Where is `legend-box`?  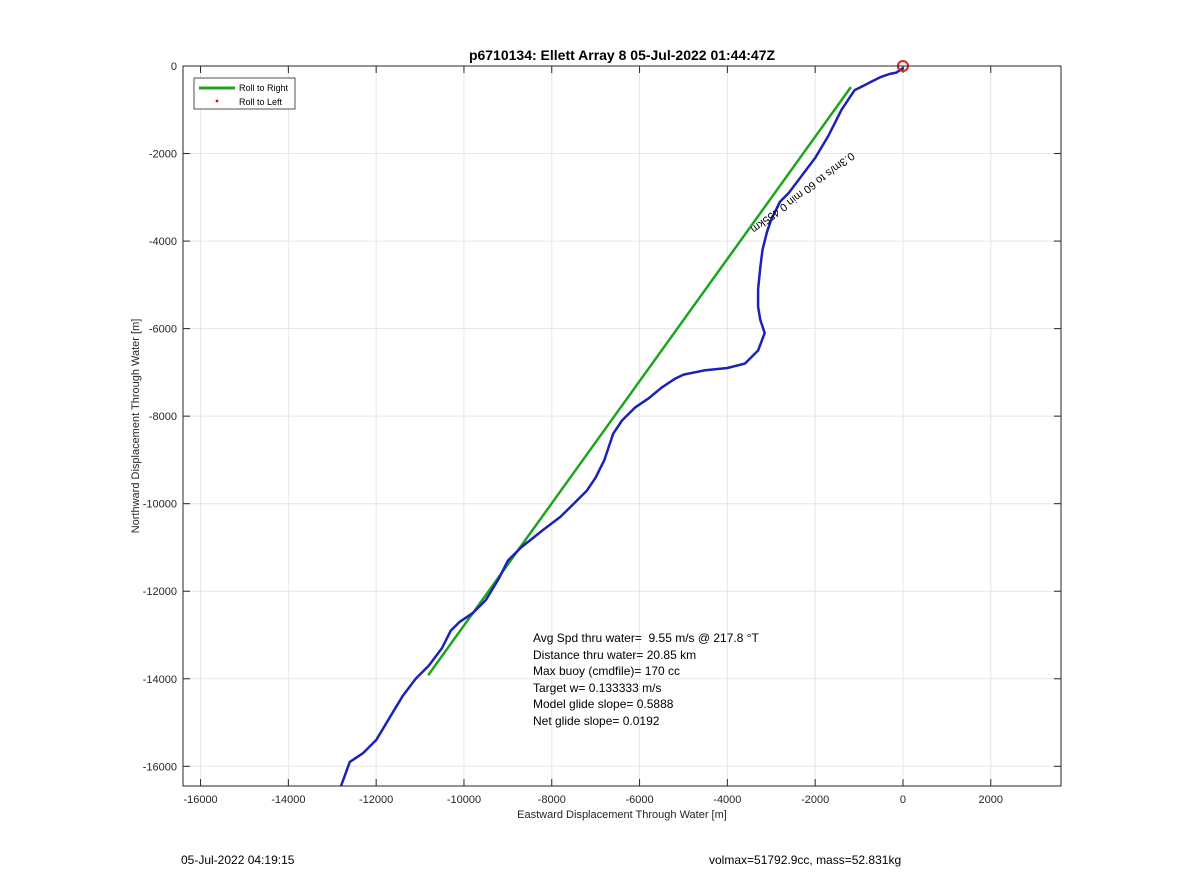
legend-box is located at coordinates (244, 93).